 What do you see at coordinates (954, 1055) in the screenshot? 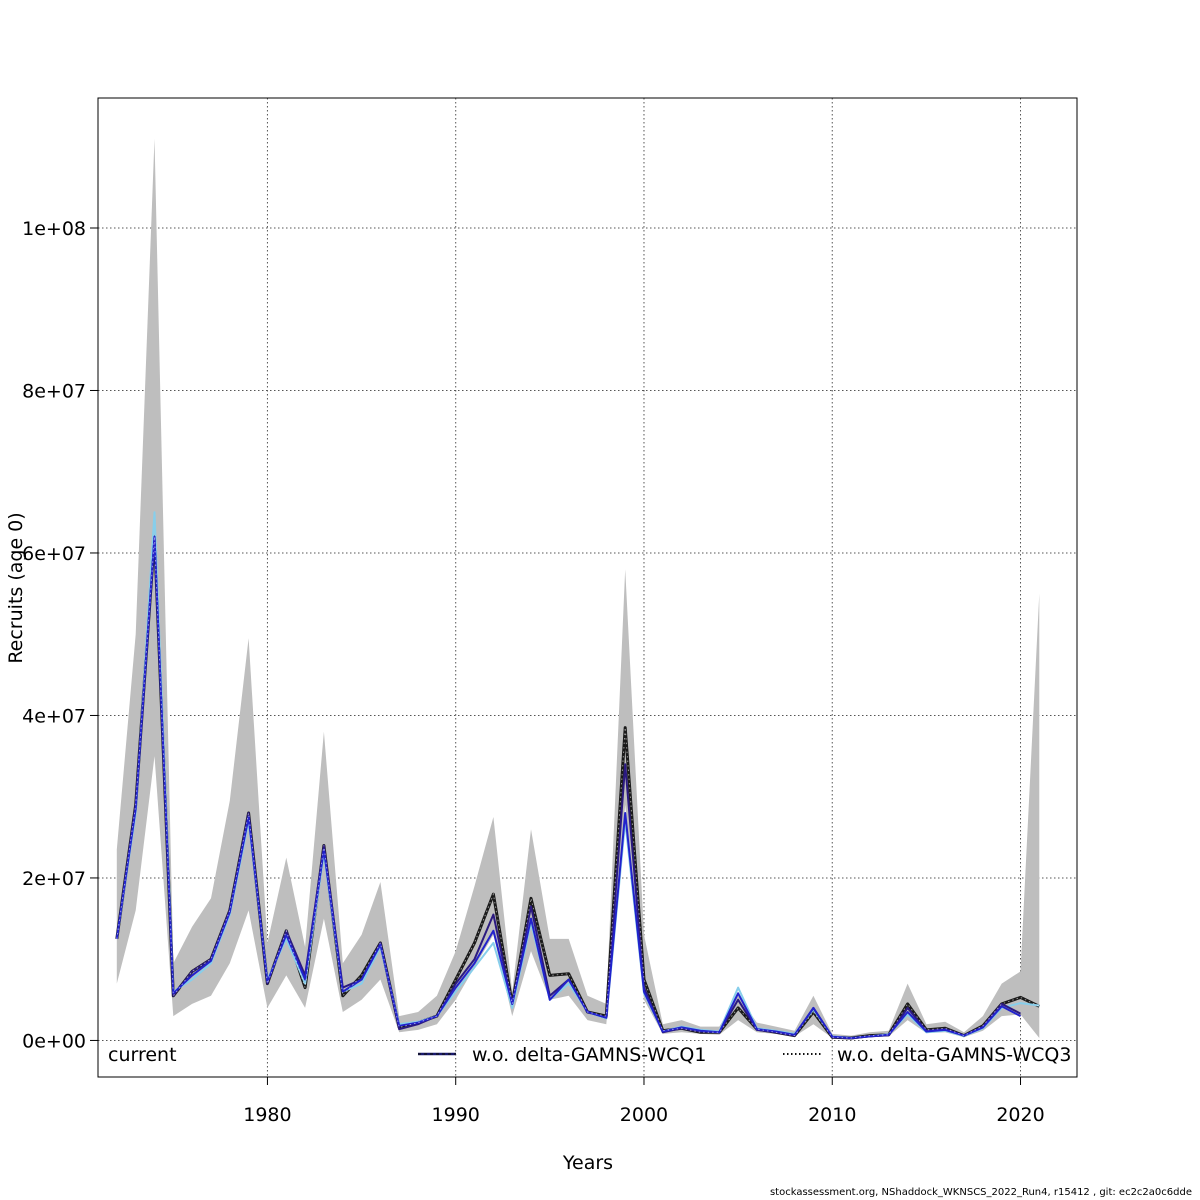
I see `legend-label-wcq3: w.o. delta-GAMNS-WCQ3` at bounding box center [954, 1055].